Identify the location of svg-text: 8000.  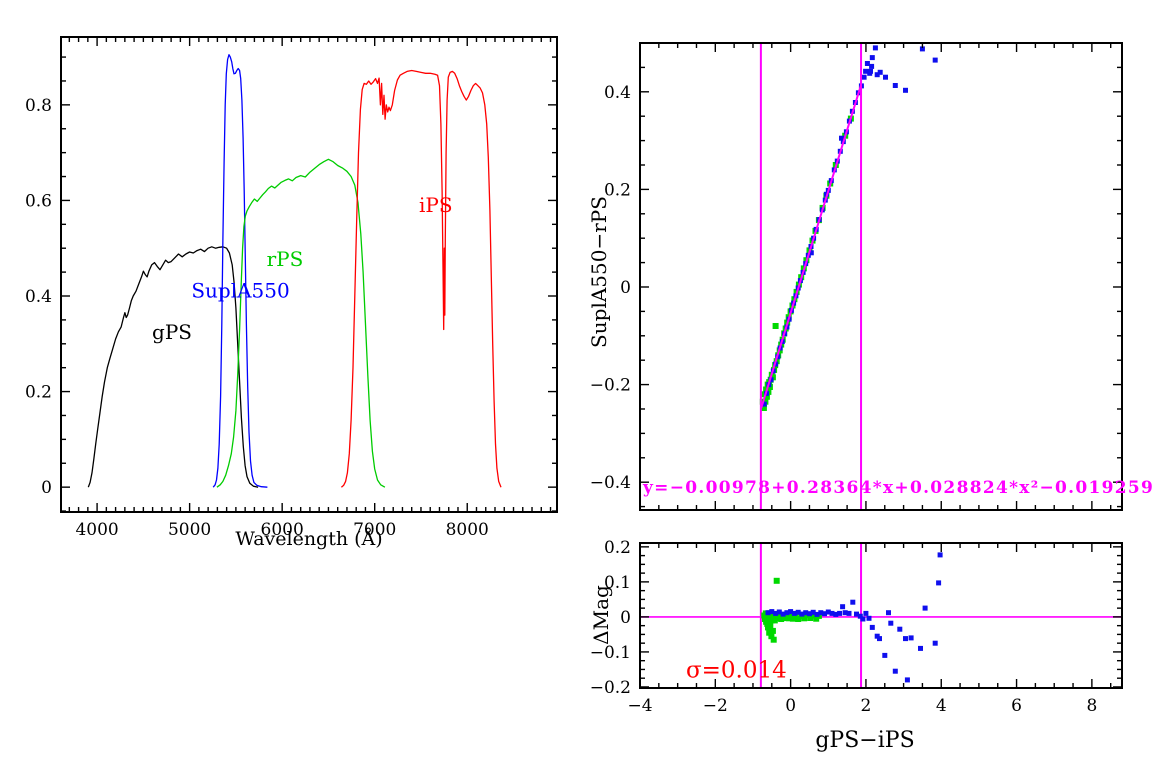
(467, 530).